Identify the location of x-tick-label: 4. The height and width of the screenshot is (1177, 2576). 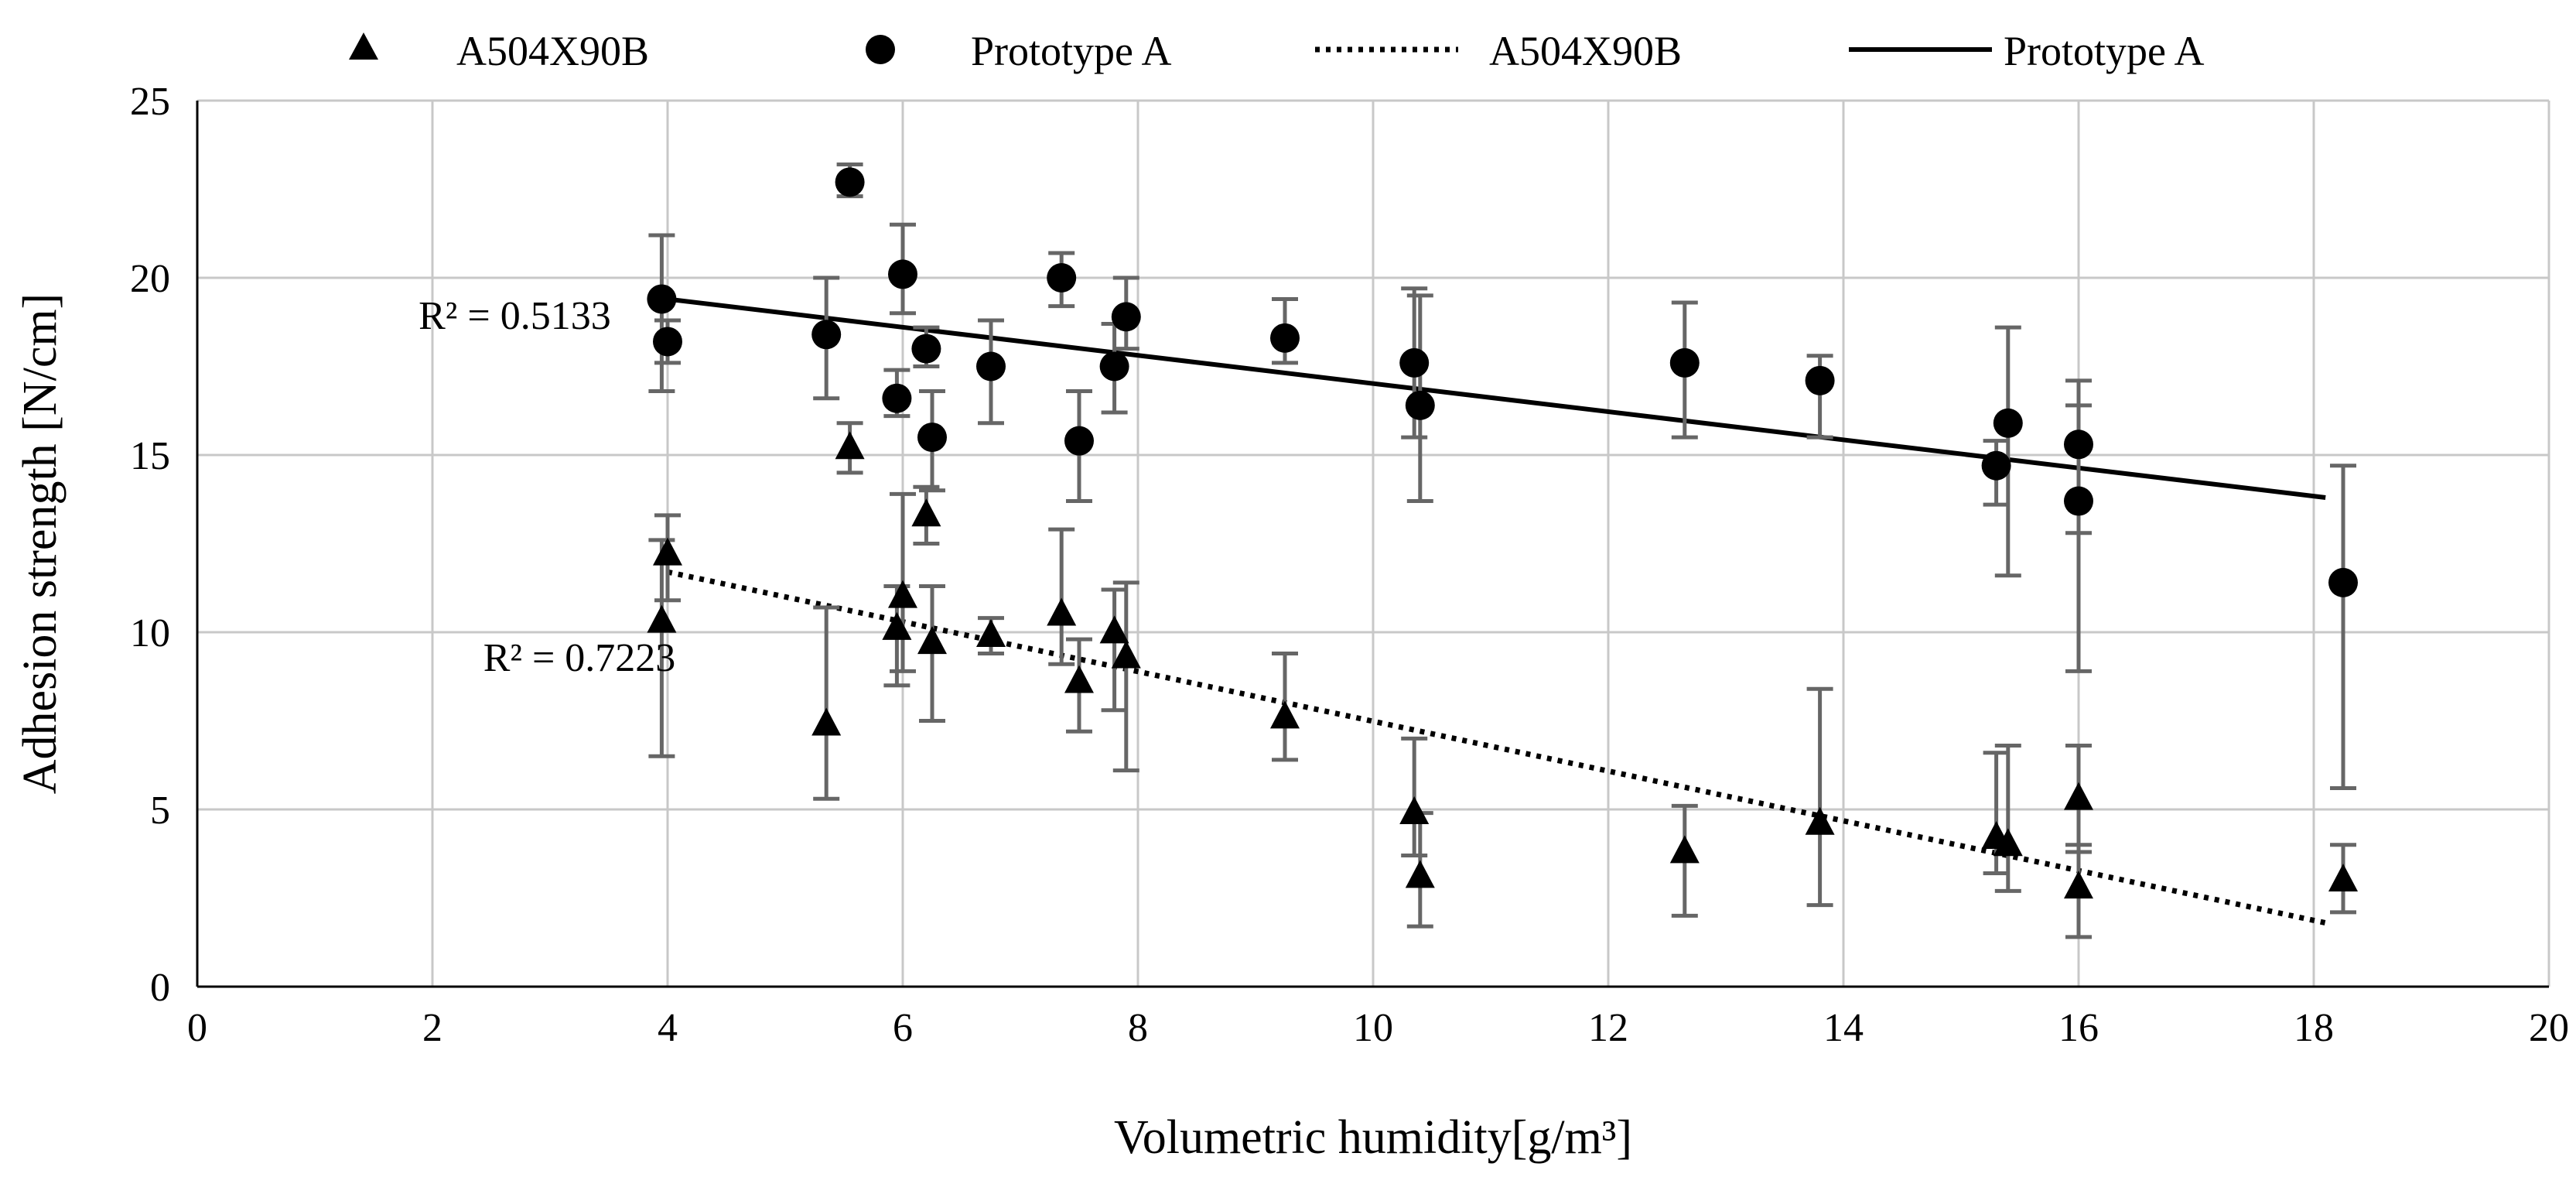
(668, 1028).